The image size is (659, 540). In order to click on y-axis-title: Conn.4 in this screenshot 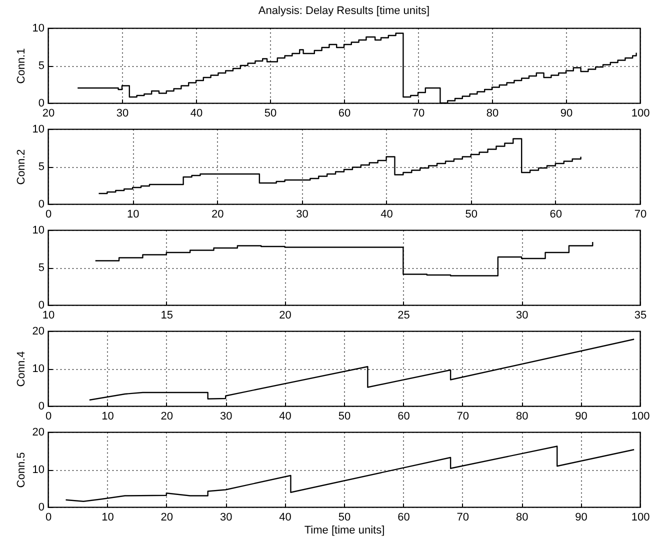, I will do `click(21, 369)`.